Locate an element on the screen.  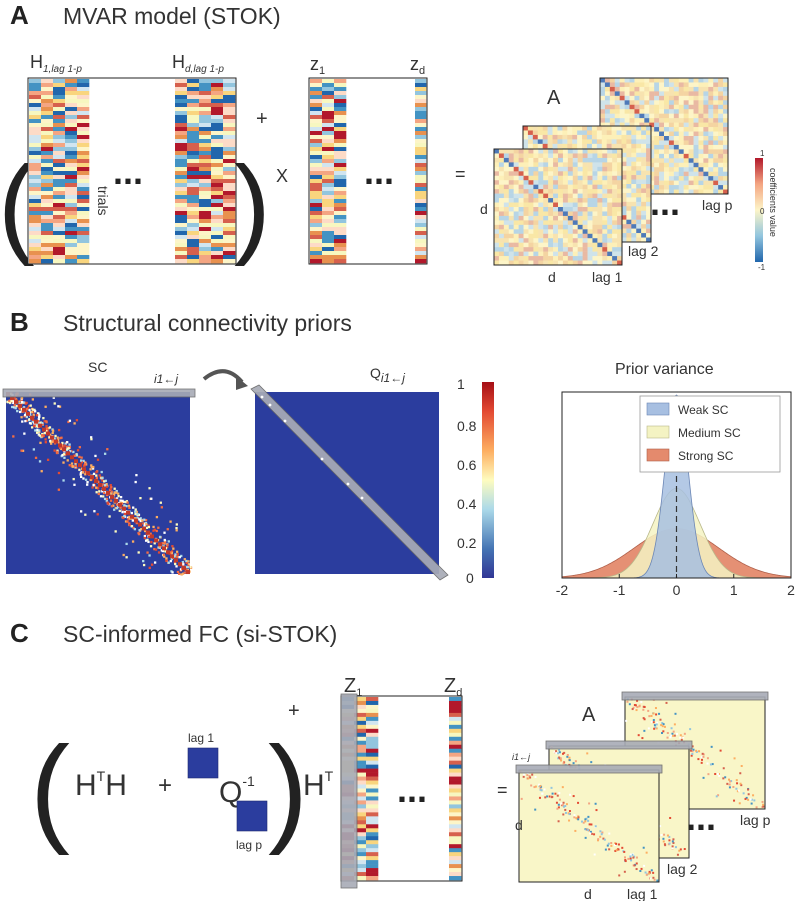
lag-p-label-c: lag p is located at coordinates (755, 820).